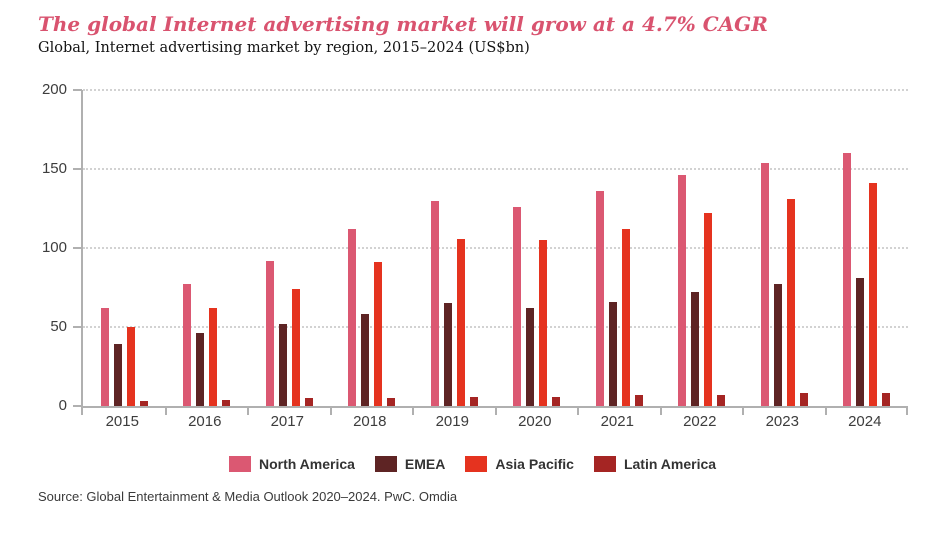 The width and height of the screenshot is (945, 533). What do you see at coordinates (907, 411) in the screenshot?
I see `x-tick-right-edge` at bounding box center [907, 411].